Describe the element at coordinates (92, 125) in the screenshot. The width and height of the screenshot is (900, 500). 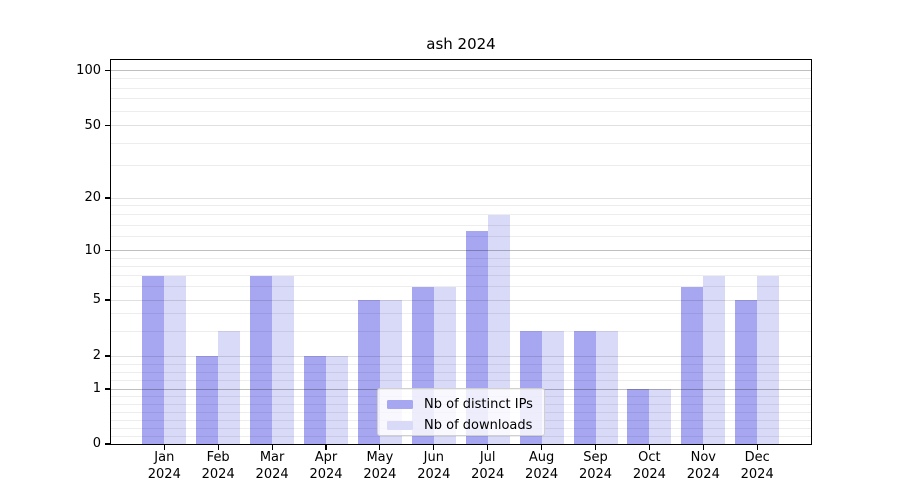
I see `y-tick-label-50: 50` at that location.